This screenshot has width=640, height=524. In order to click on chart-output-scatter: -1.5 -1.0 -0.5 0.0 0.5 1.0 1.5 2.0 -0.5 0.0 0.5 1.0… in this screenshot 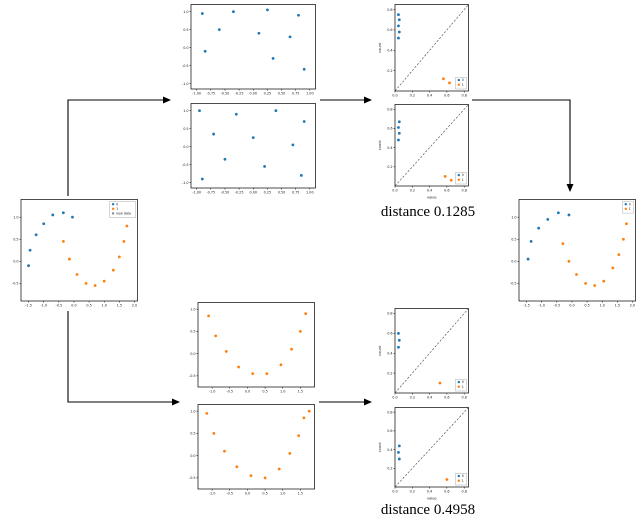, I will do `click(572, 253)`.